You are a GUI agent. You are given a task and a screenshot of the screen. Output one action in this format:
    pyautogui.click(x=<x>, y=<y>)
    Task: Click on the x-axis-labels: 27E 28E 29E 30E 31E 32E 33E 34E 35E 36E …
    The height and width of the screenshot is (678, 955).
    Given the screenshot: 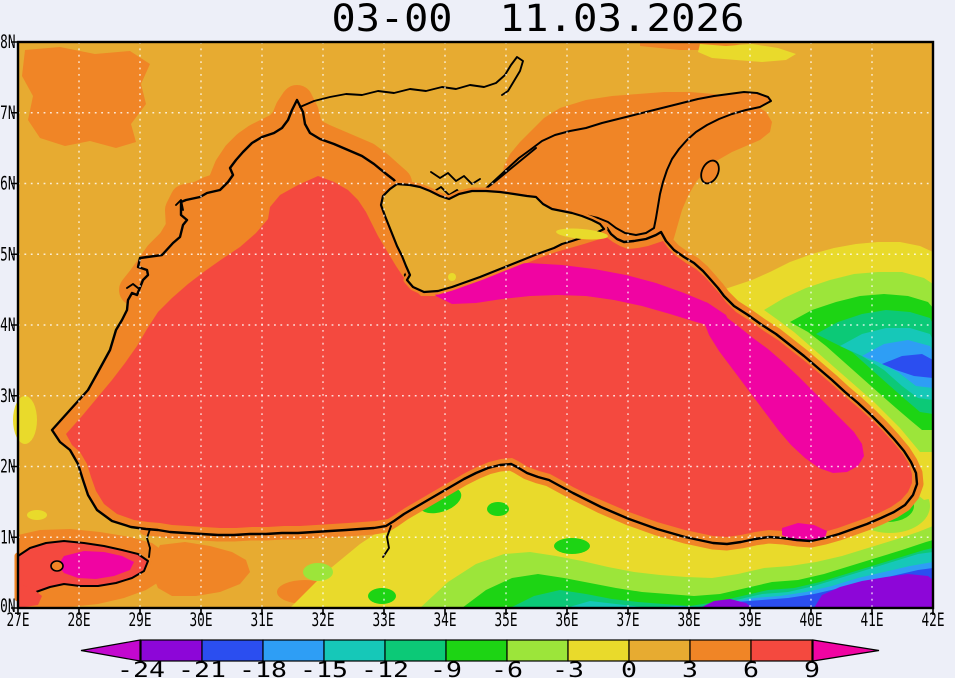 What is the action you would take?
    pyautogui.click(x=476, y=620)
    